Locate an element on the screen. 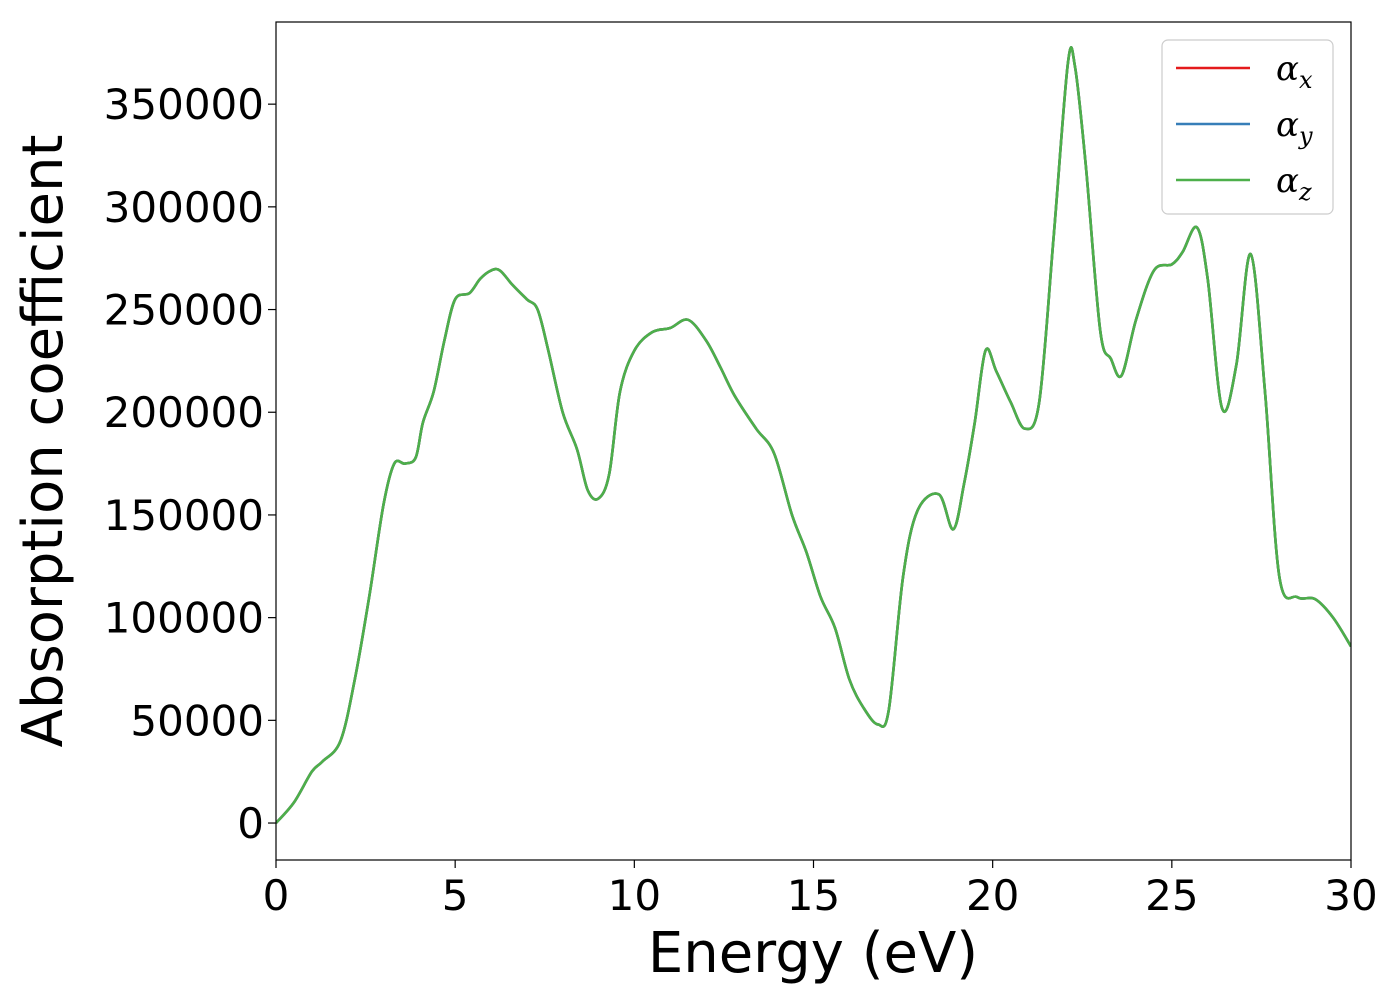 Image resolution: width=1400 pixels, height=1000 pixels. legend-label-alpha-y: αy is located at coordinates (1294, 127).